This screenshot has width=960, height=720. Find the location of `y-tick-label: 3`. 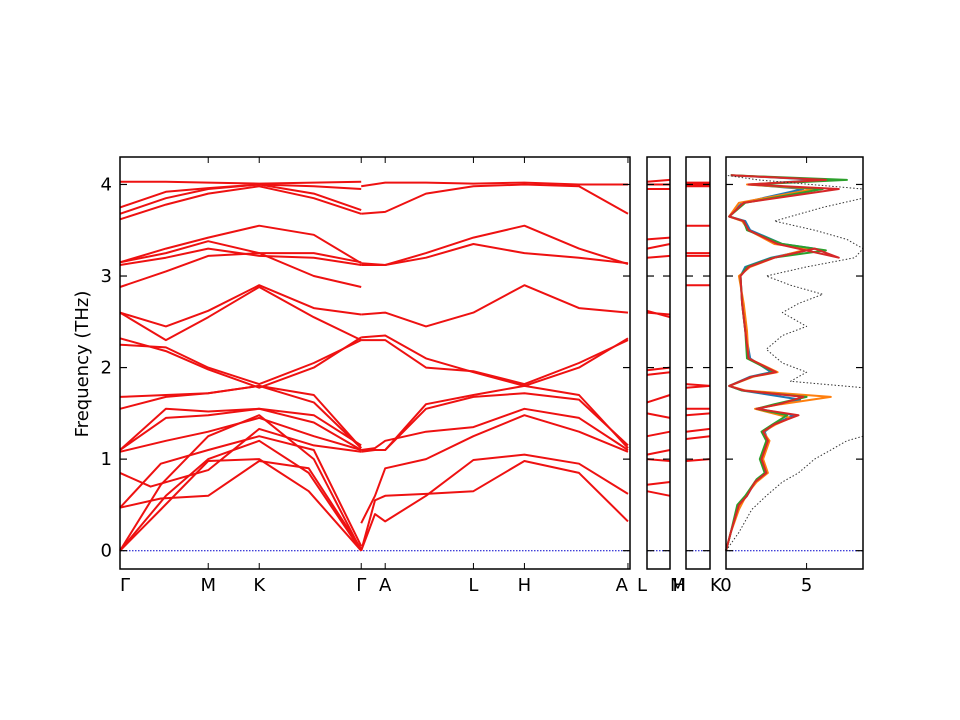

y-tick-label: 3 is located at coordinates (106, 276).